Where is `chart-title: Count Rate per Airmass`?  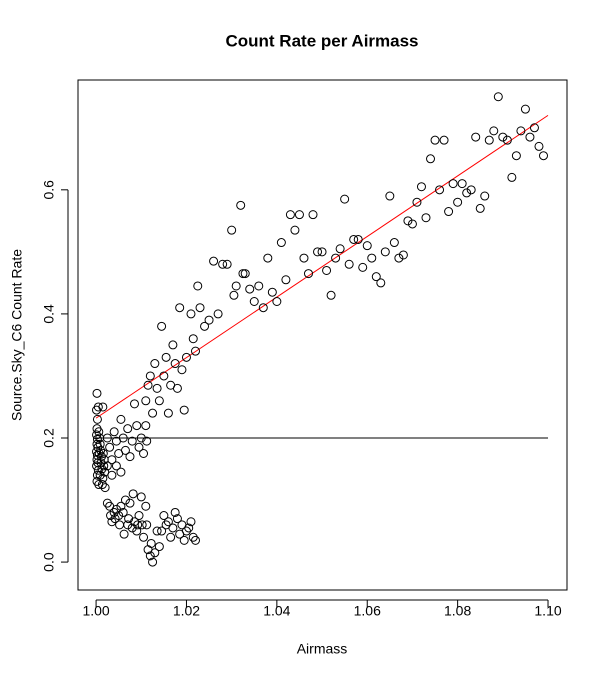
chart-title: Count Rate per Airmass is located at coordinates (321, 40).